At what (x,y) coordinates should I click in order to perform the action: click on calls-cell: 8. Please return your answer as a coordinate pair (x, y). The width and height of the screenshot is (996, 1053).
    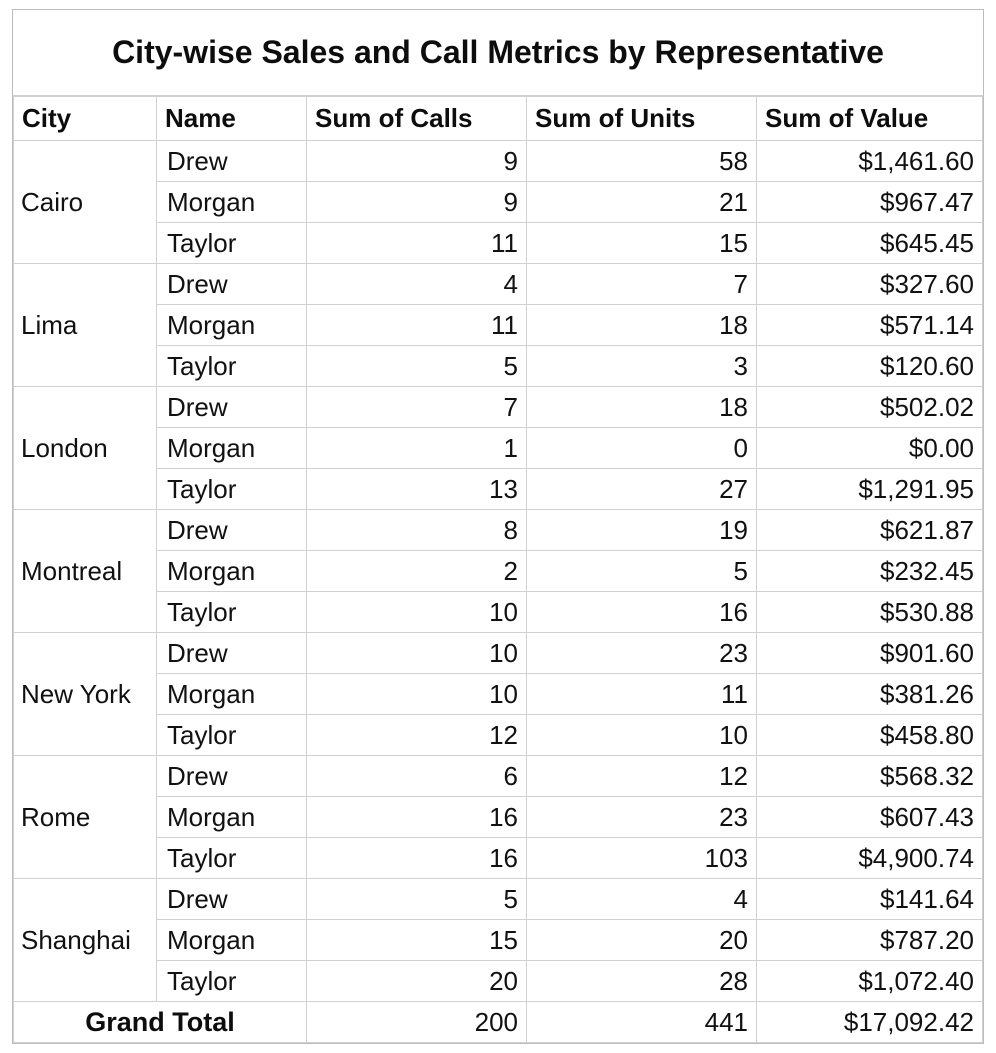
    Looking at the image, I should click on (416, 530).